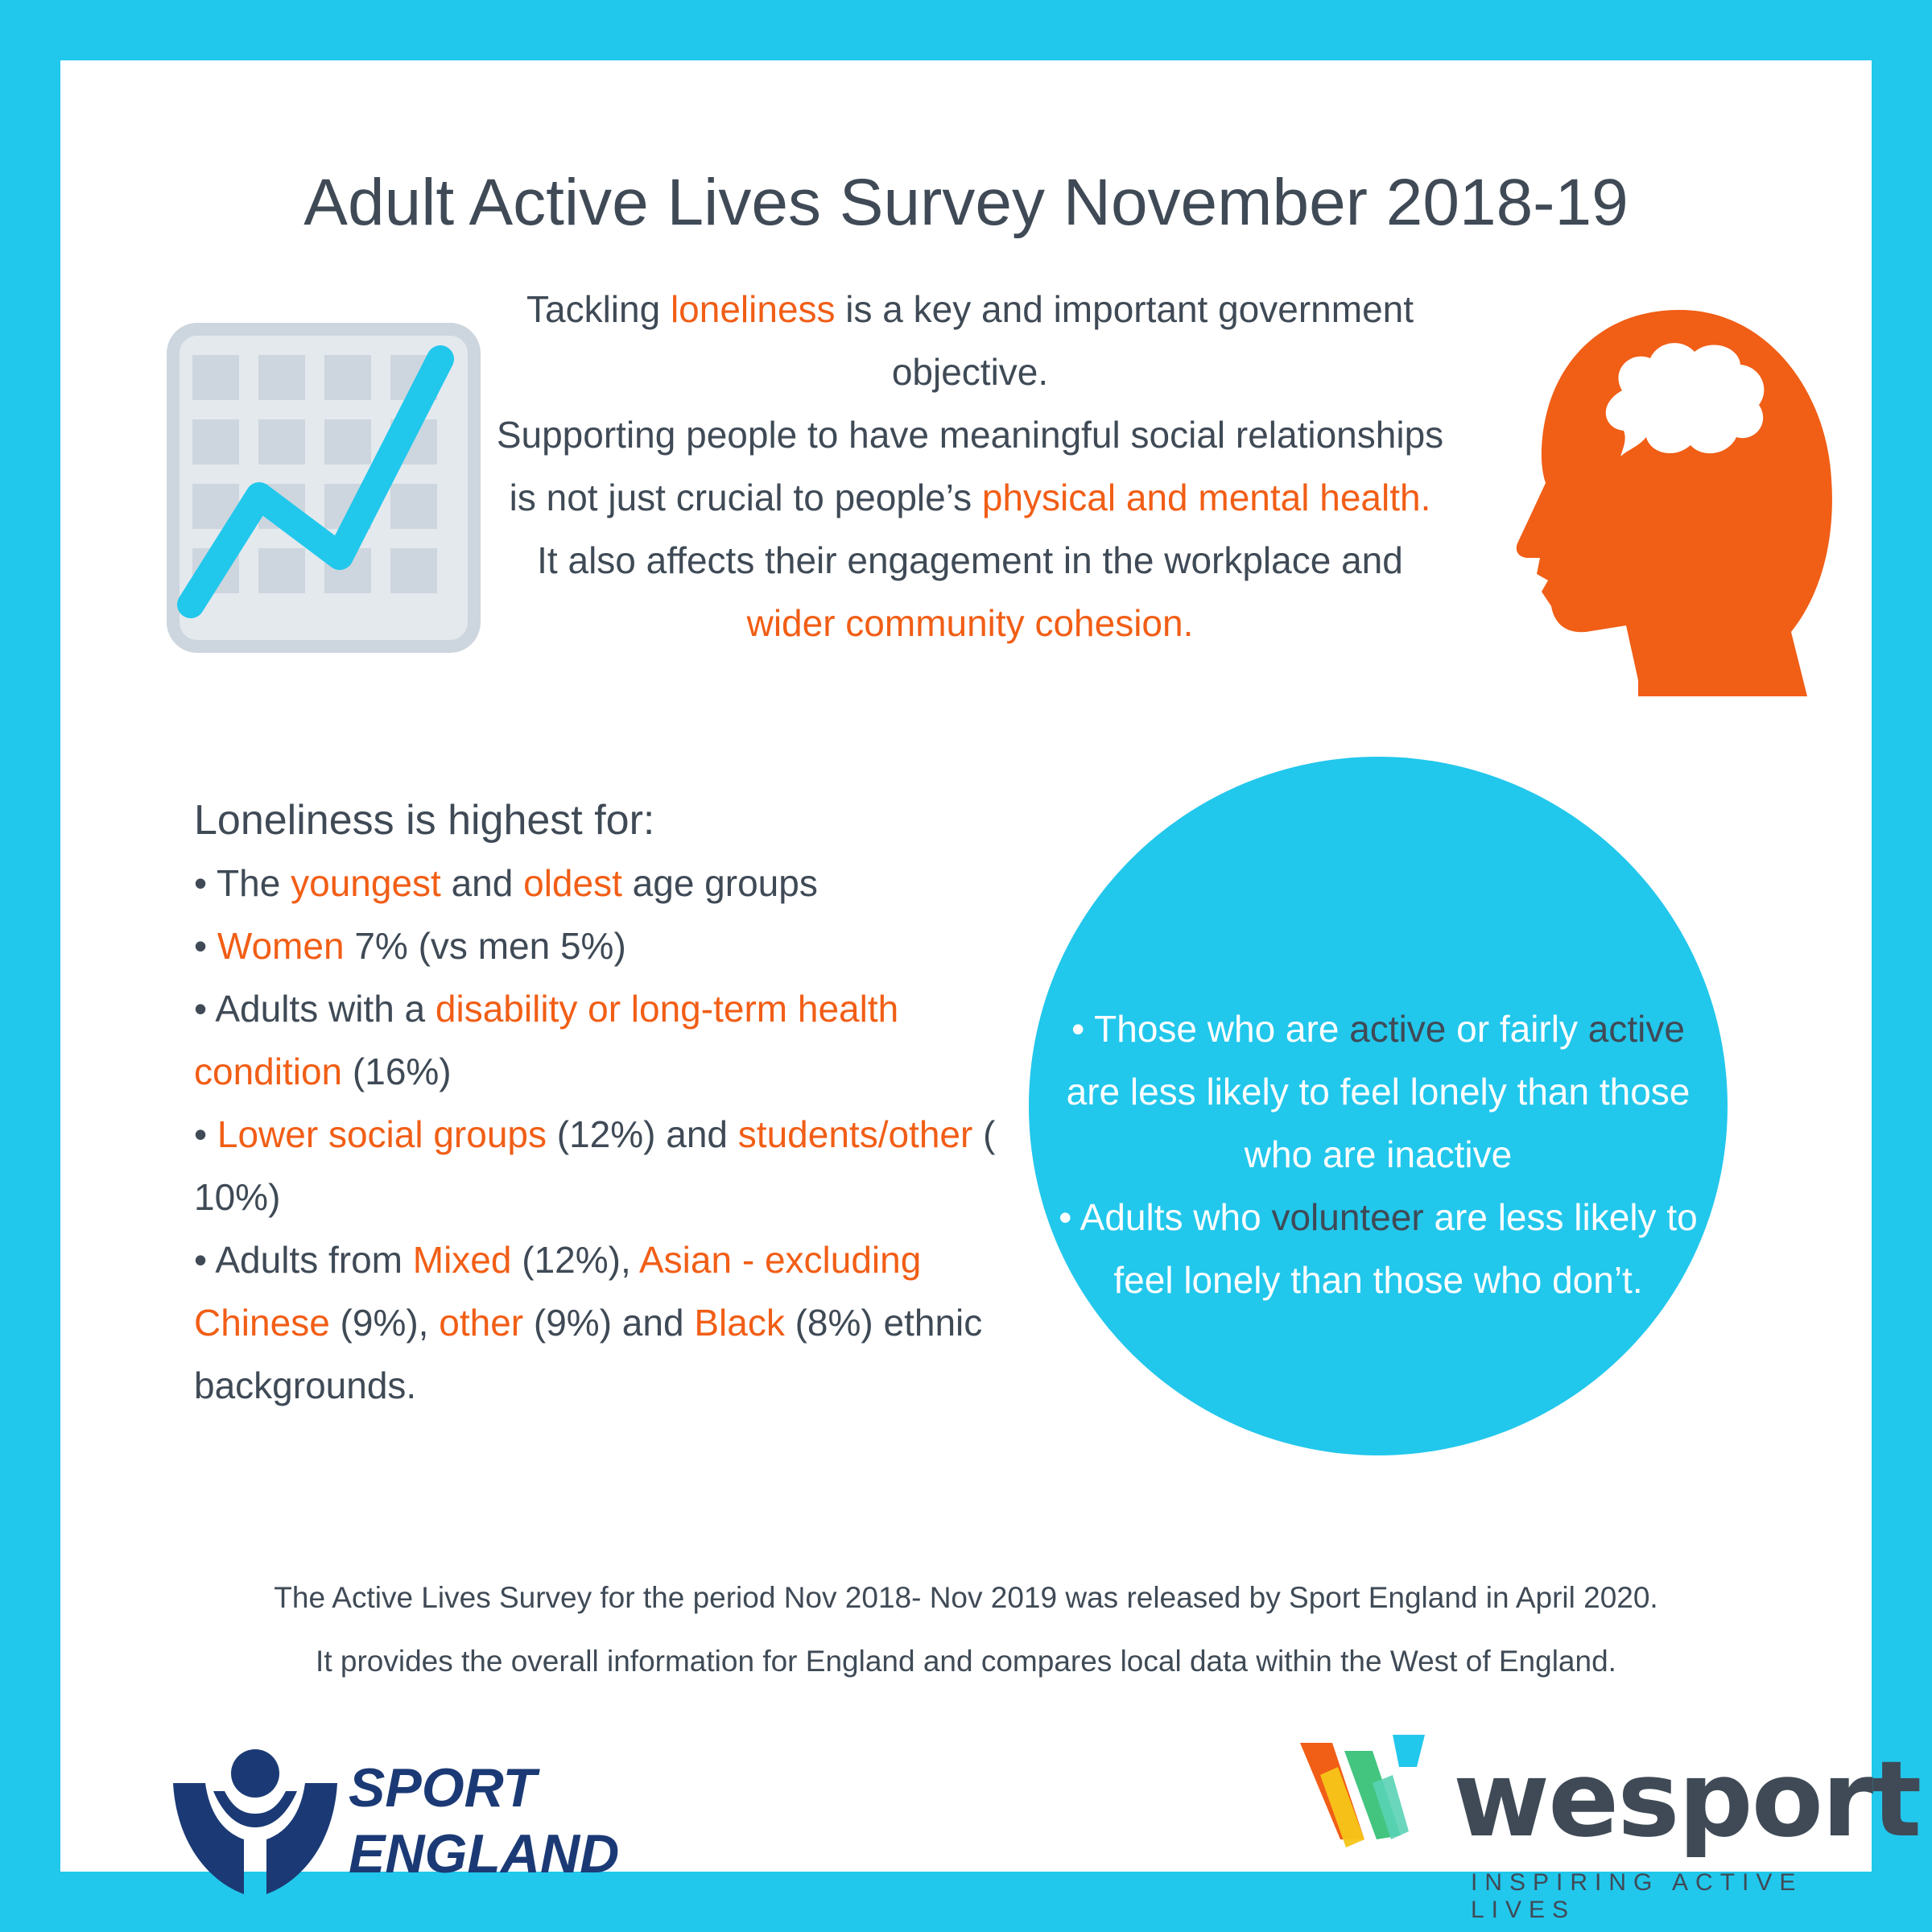 The height and width of the screenshot is (1932, 1932). Describe the element at coordinates (753, 309) in the screenshot. I see `loneliness-highlight: loneliness` at that location.